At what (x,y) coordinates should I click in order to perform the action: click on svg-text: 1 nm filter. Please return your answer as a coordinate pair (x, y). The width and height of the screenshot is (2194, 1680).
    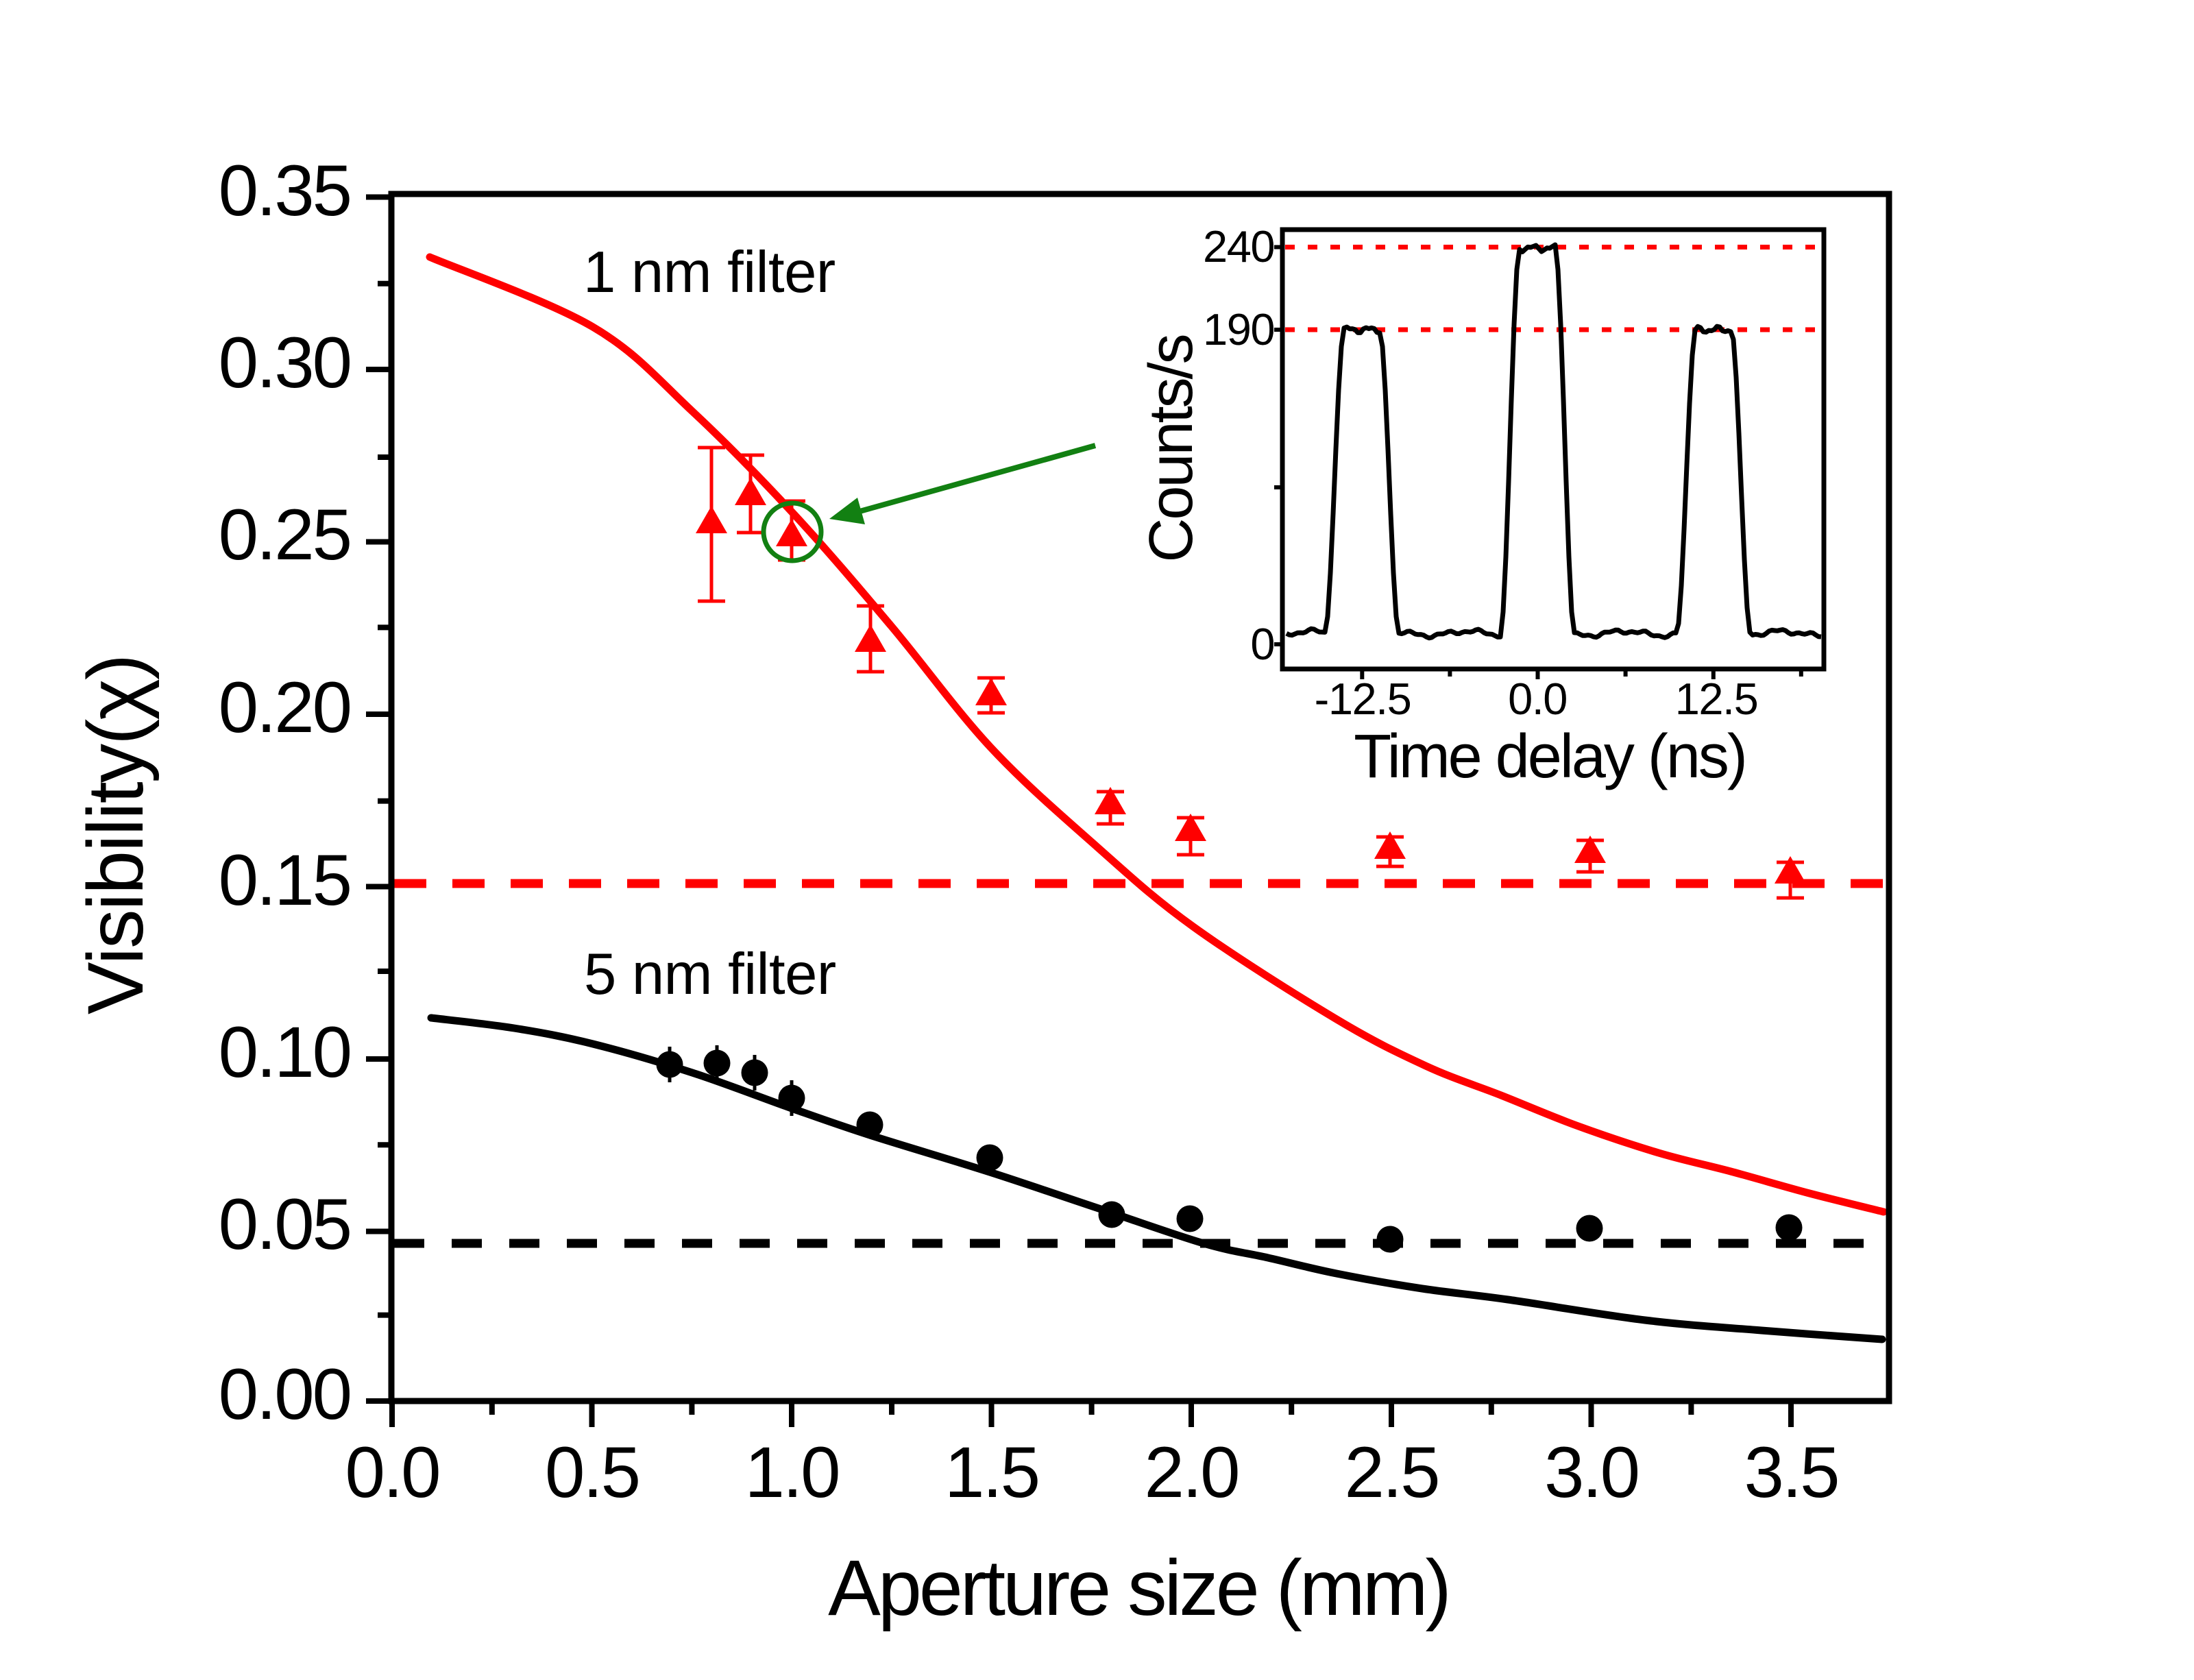
    Looking at the image, I should click on (710, 272).